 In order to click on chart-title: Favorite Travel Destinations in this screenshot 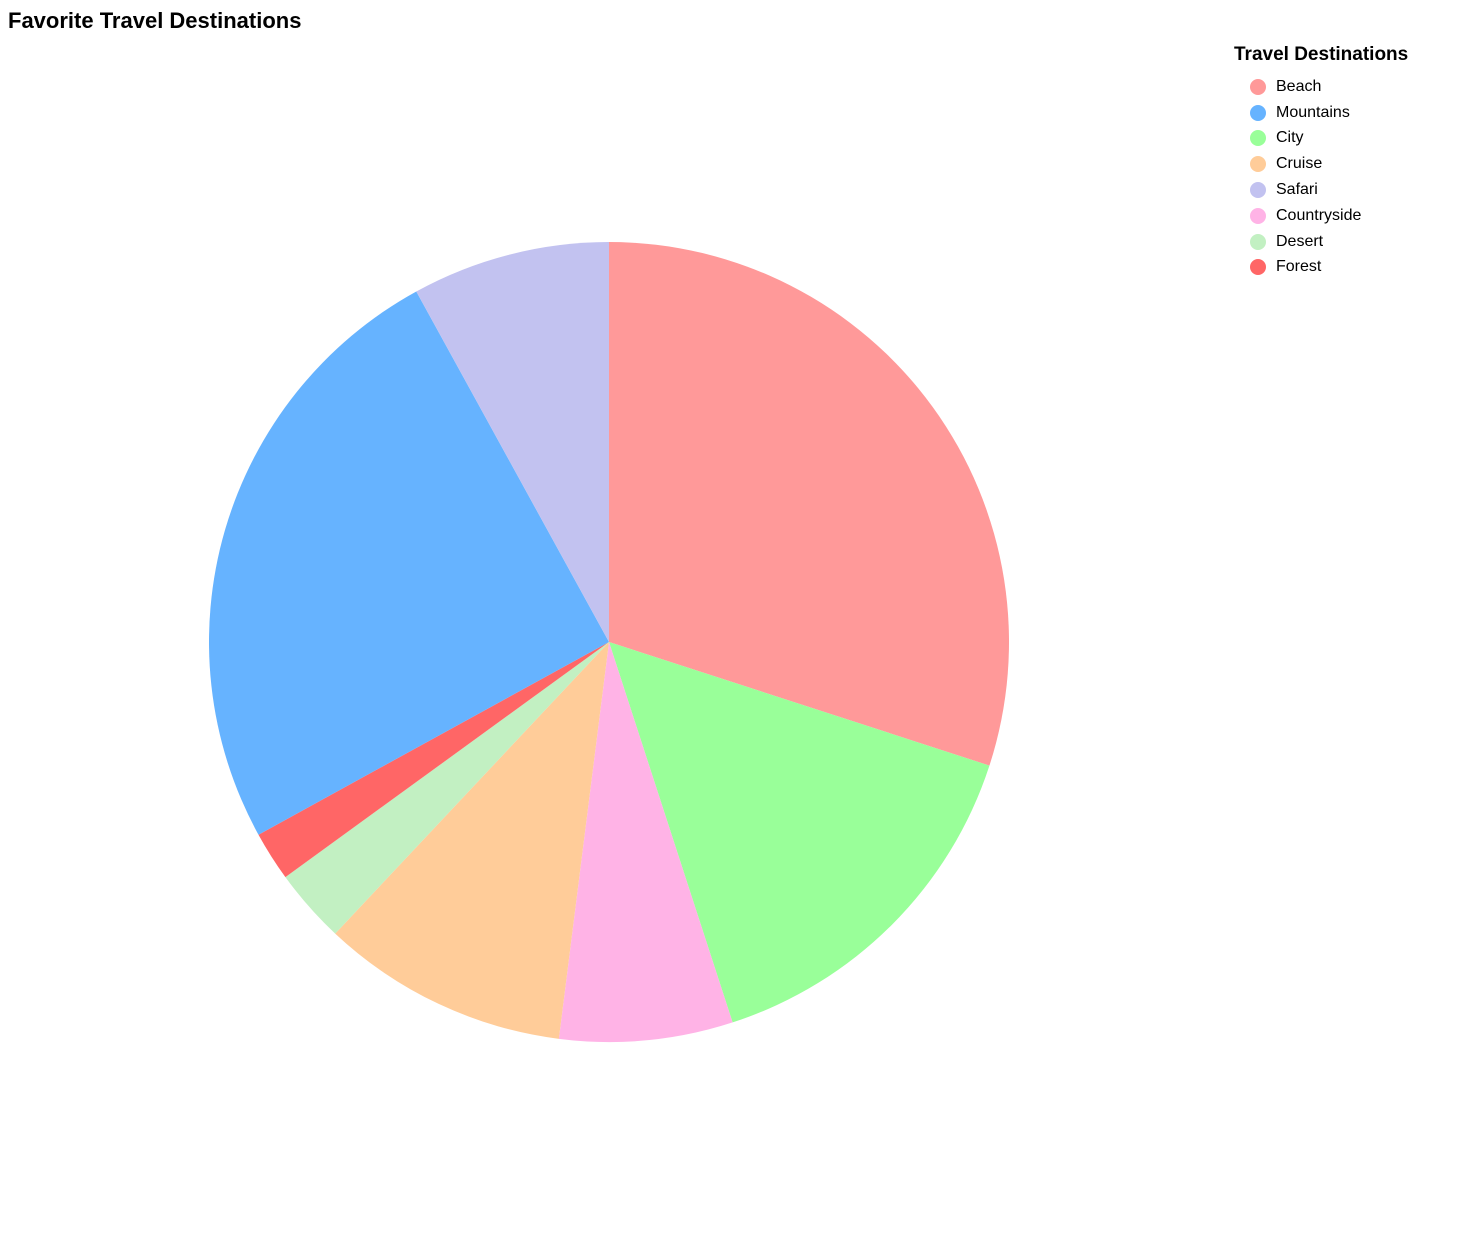, I will do `click(155, 20)`.